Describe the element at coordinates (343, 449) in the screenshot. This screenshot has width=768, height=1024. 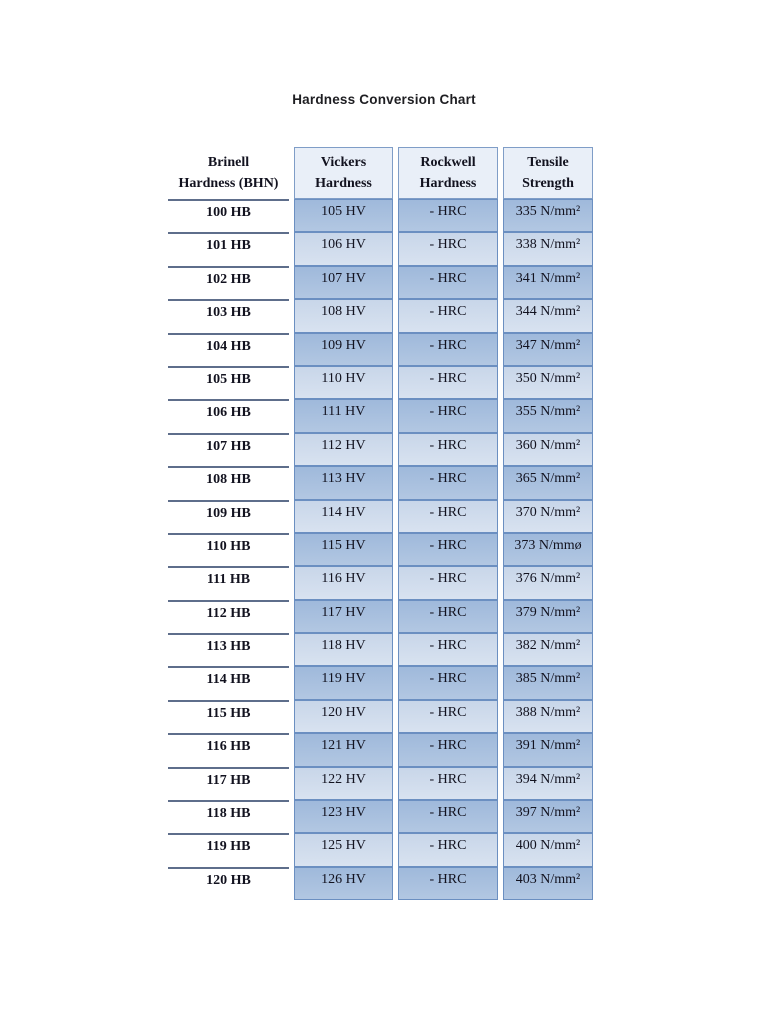
I see `cell-vickers: 112 HV` at that location.